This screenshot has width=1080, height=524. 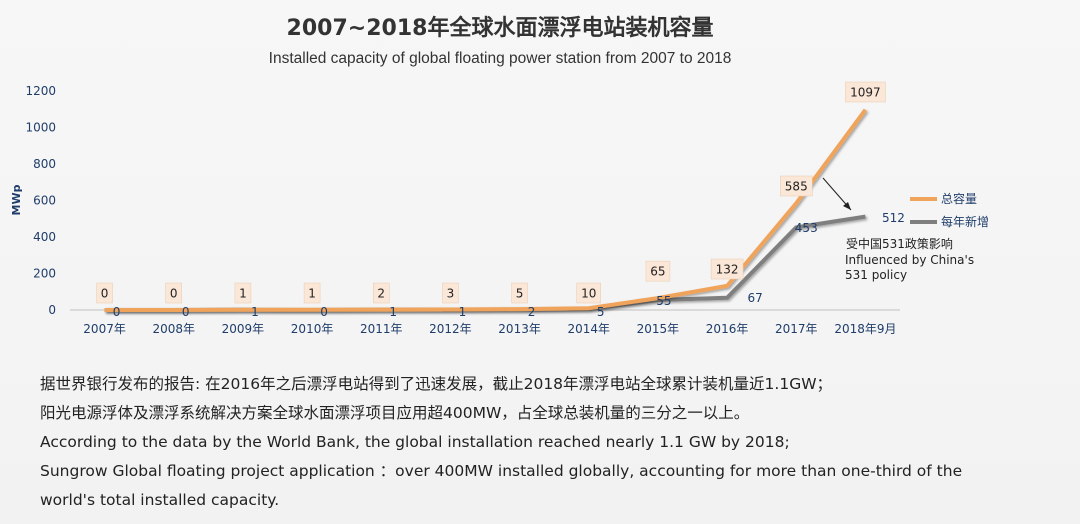 What do you see at coordinates (450, 329) in the screenshot?
I see `x-tick-label: 2012年` at bounding box center [450, 329].